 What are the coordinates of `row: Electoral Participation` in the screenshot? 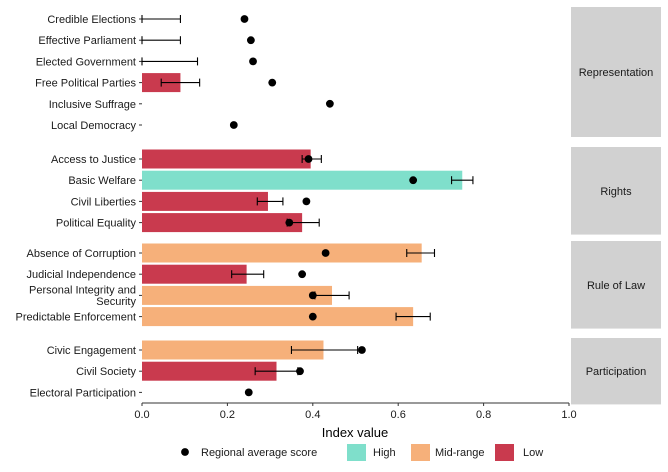 It's located at (141, 393).